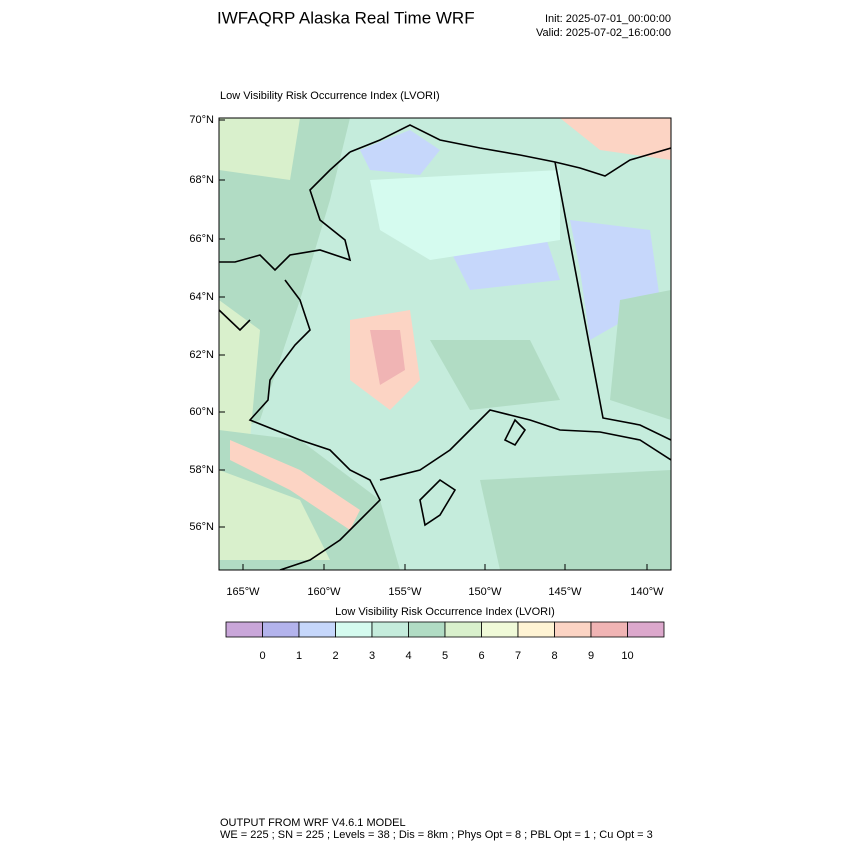  What do you see at coordinates (603, 33) in the screenshot?
I see `valid-time: Valid: 2025-07-02_16:00:00` at bounding box center [603, 33].